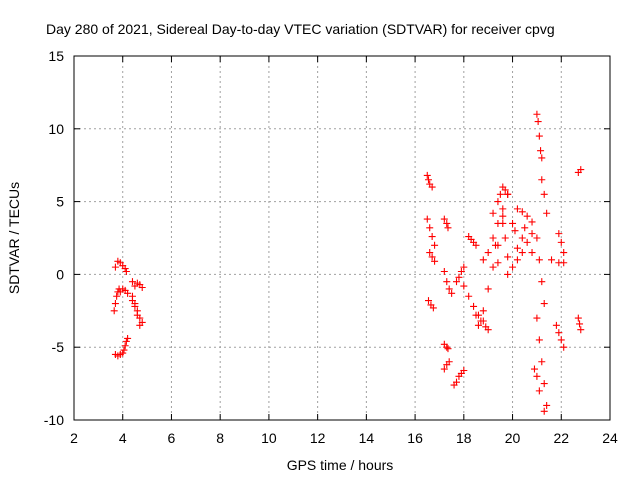 Image resolution: width=640 pixels, height=480 pixels. I want to click on x-tick-label: 20, so click(513, 438).